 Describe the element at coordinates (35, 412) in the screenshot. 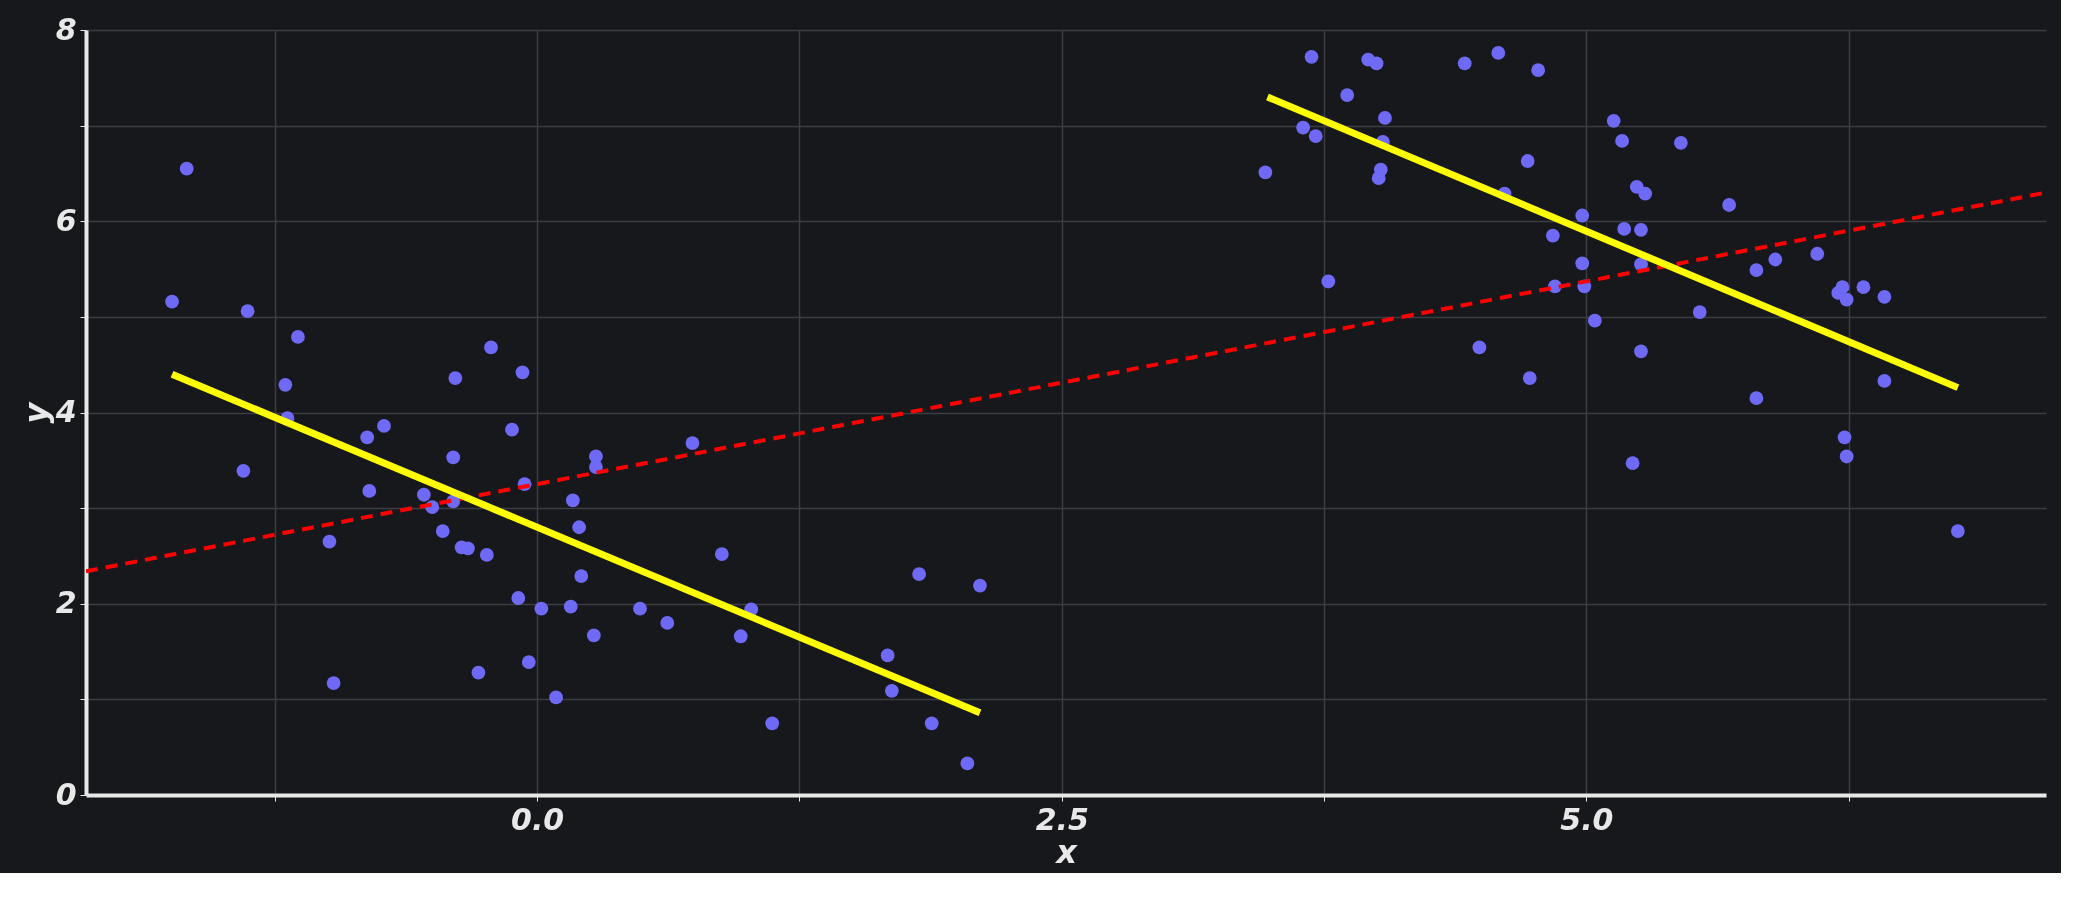

I see `y-axis-title: y` at that location.